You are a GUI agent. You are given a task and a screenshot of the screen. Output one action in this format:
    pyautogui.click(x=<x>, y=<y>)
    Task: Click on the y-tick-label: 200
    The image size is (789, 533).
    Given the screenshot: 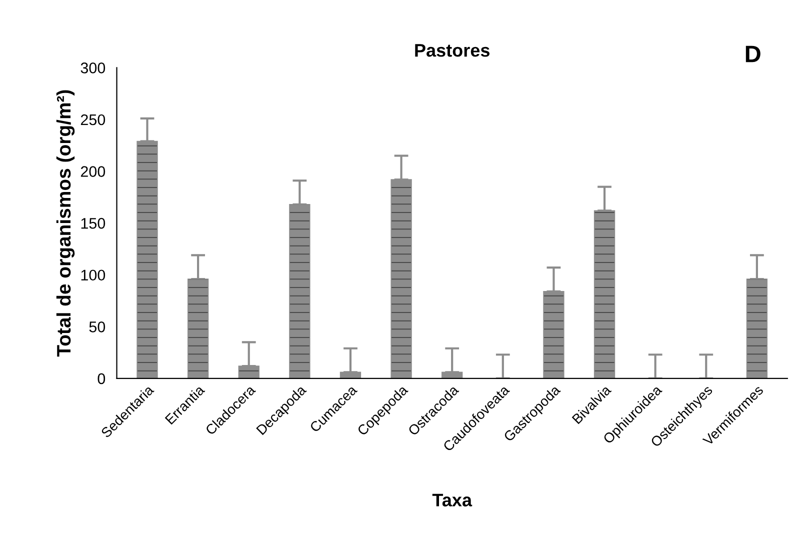 What is the action you would take?
    pyautogui.click(x=93, y=171)
    